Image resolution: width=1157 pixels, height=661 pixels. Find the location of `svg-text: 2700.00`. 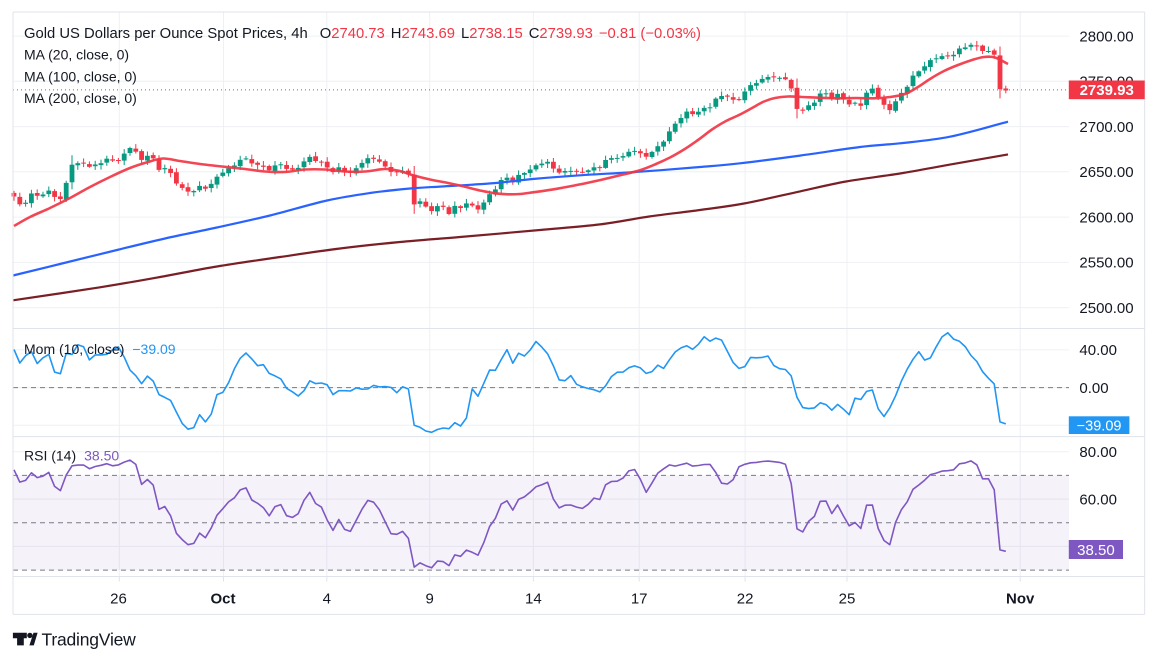

svg-text: 2700.00 is located at coordinates (1106, 127).